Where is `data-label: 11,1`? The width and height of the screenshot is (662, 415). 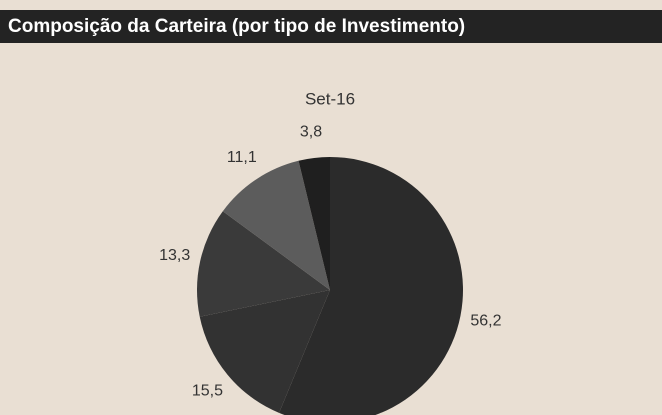
data-label: 11,1 is located at coordinates (242, 157).